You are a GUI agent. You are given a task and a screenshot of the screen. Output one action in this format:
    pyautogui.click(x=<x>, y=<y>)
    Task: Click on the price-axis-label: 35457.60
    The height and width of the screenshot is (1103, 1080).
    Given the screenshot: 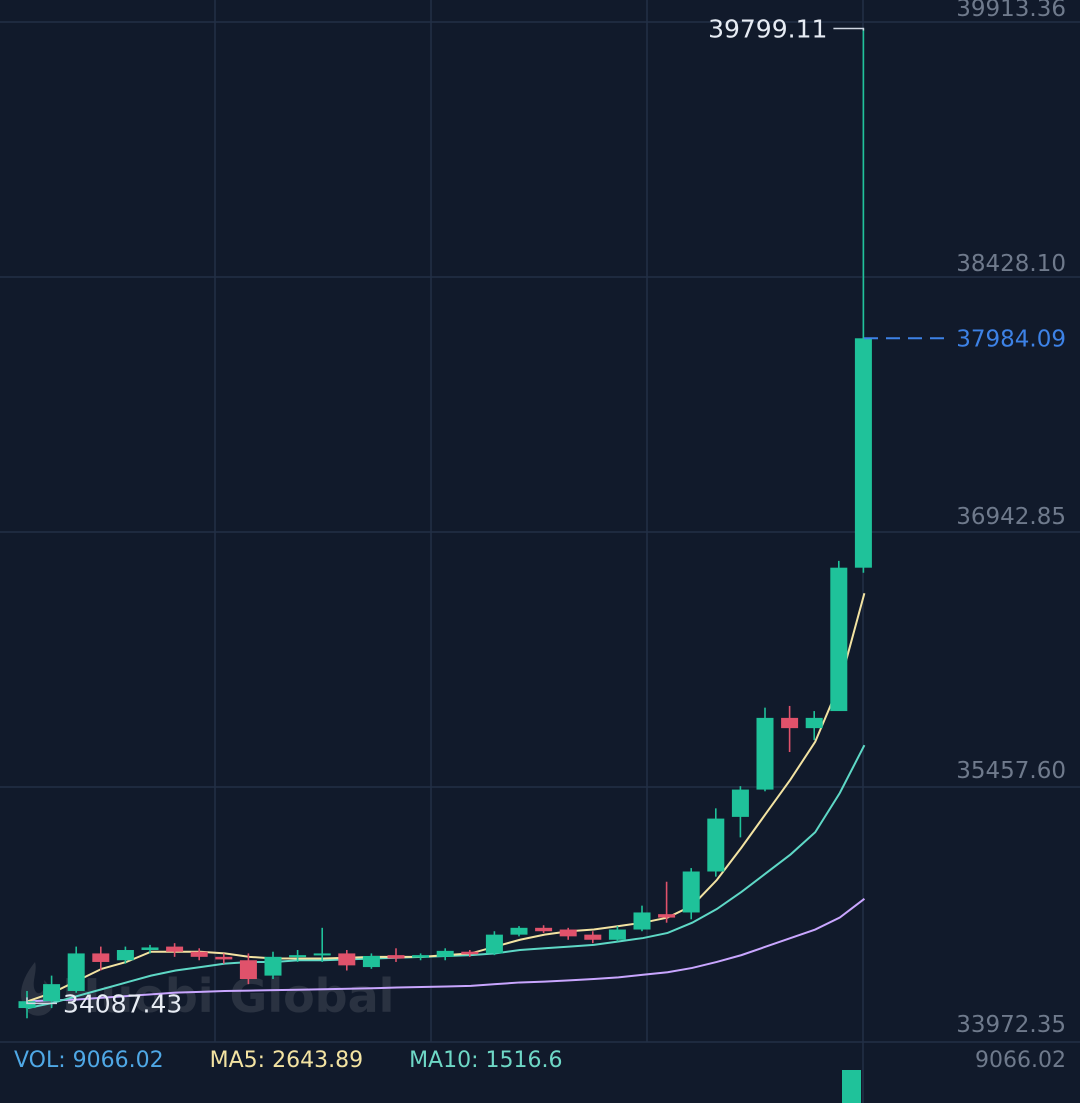 What is the action you would take?
    pyautogui.click(x=1011, y=771)
    